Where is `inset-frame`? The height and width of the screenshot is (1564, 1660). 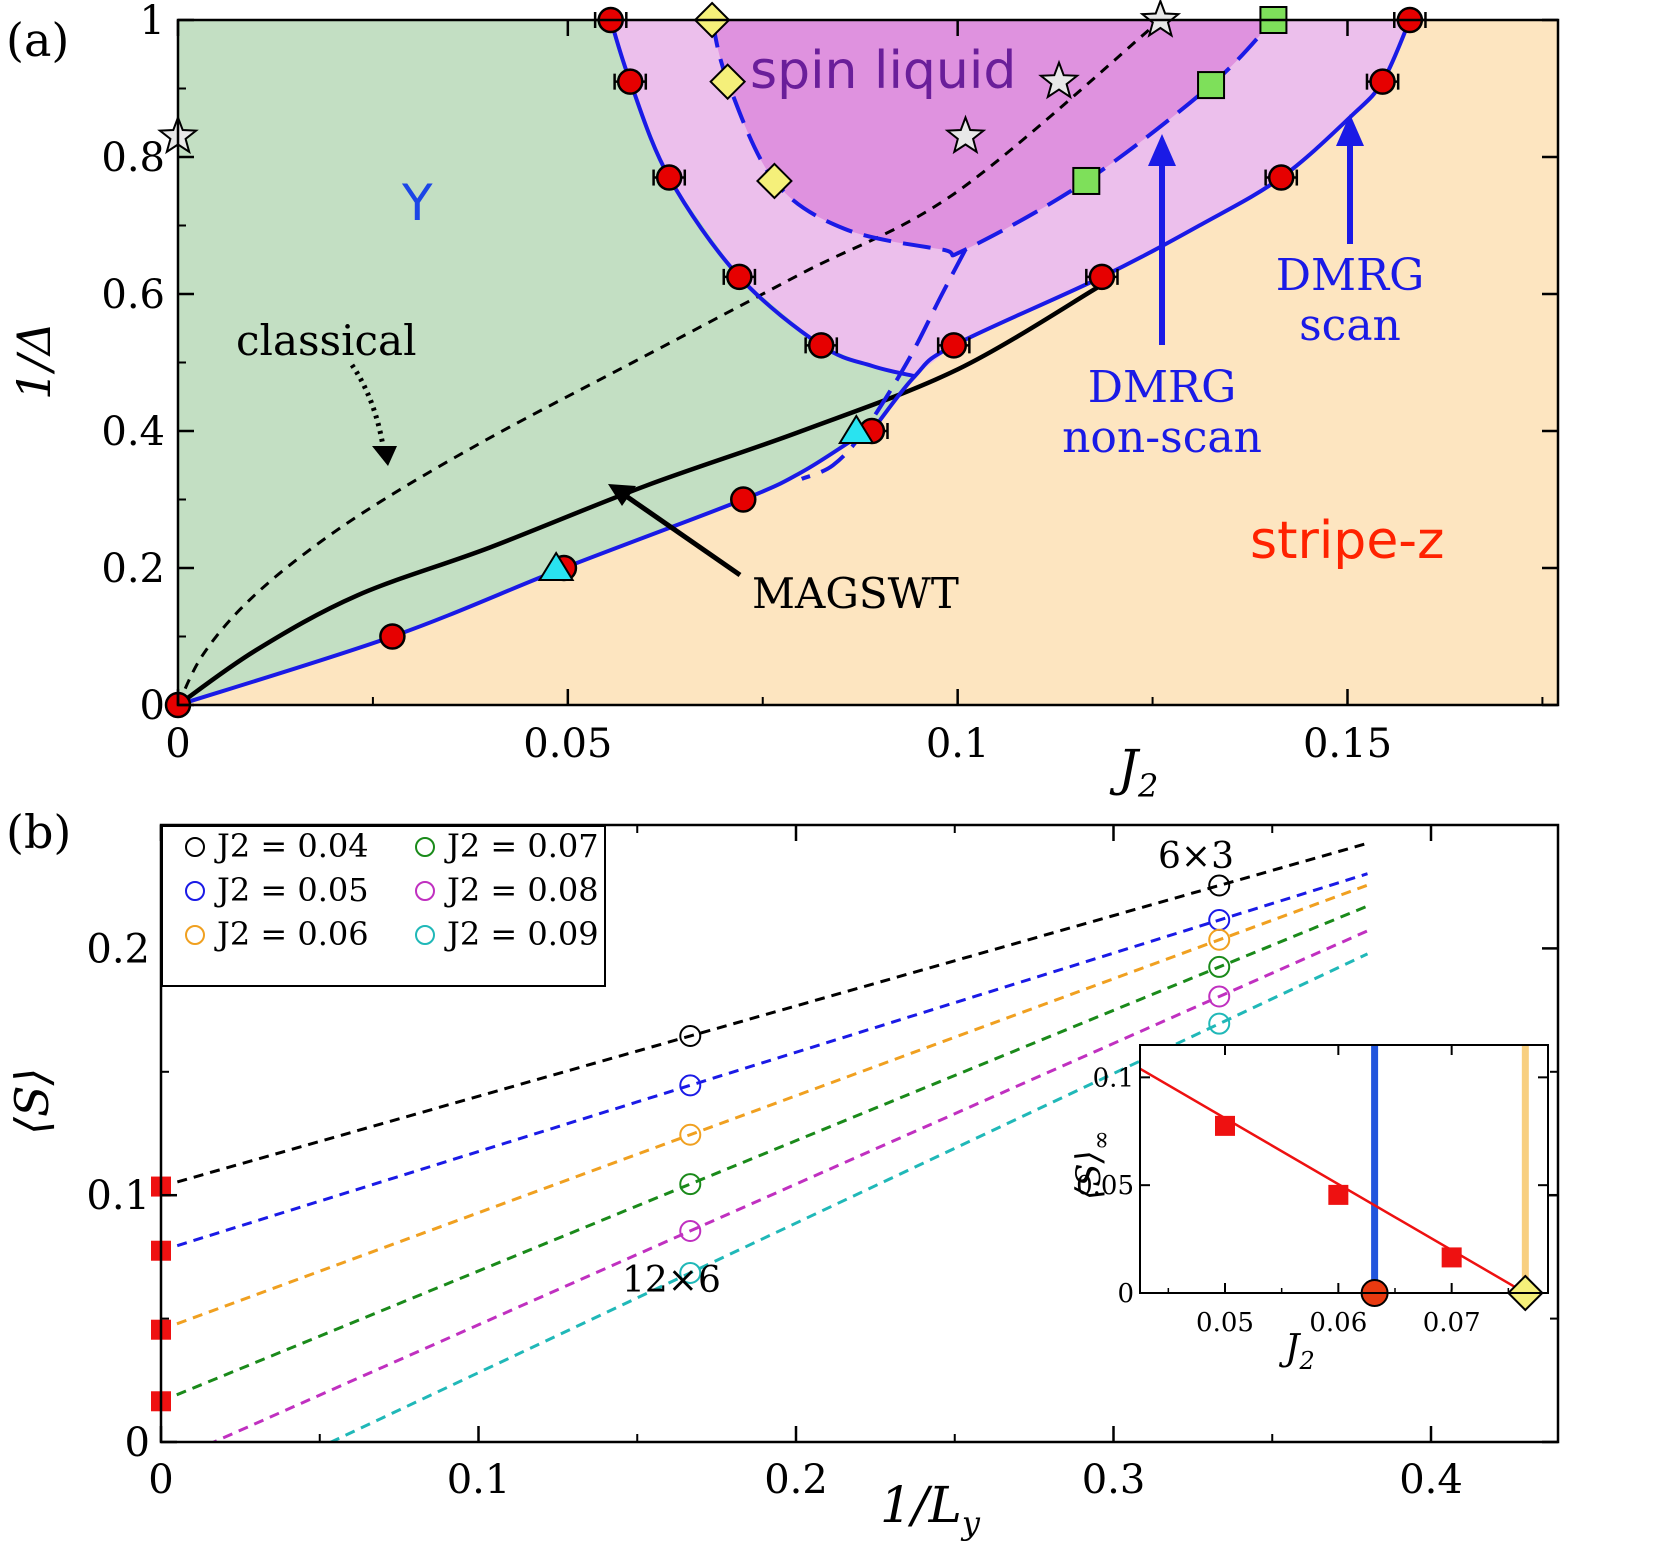 inset-frame is located at coordinates (1344, 1169).